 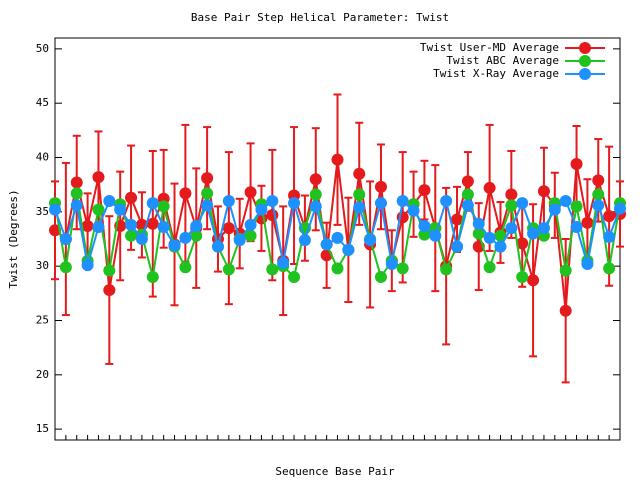 What do you see at coordinates (320, 17) in the screenshot?
I see `chart-title: Base Pair Step Helical Parameter: Twist` at bounding box center [320, 17].